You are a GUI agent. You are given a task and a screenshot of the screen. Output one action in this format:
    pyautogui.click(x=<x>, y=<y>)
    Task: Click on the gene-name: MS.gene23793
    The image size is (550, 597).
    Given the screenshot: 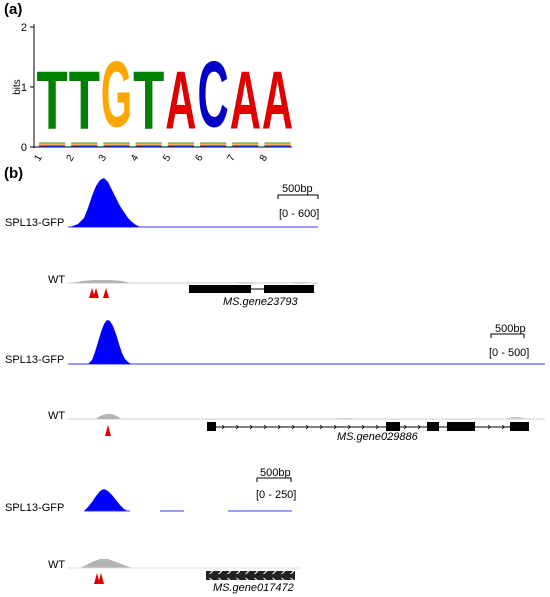 What is the action you would take?
    pyautogui.click(x=260, y=302)
    